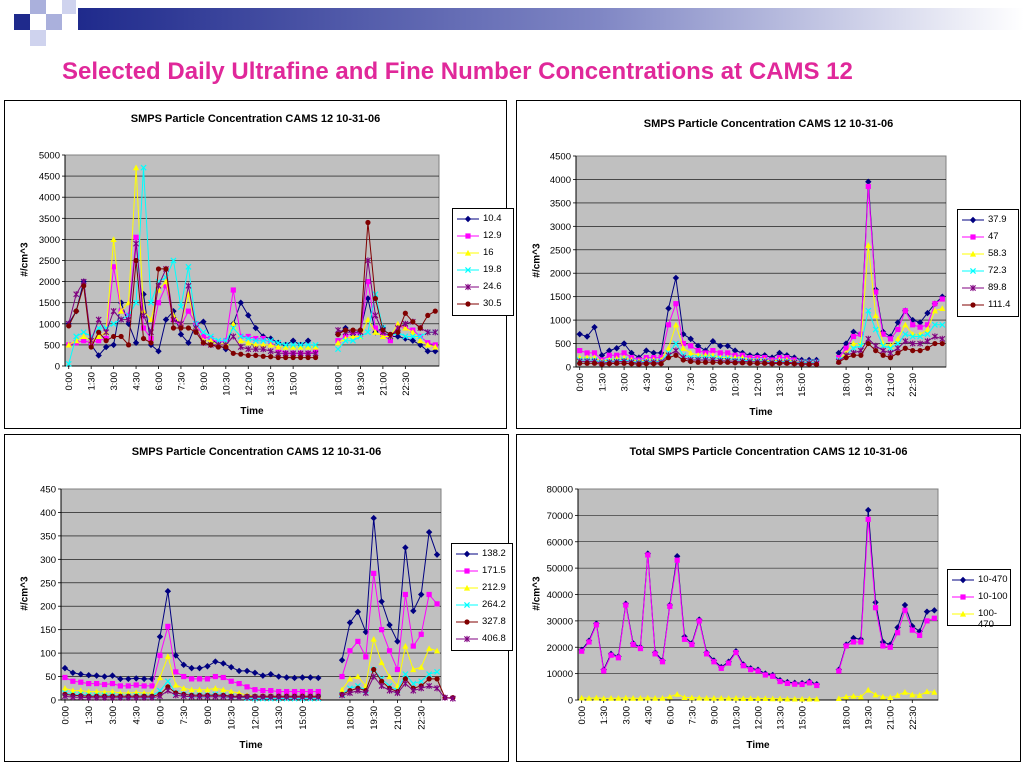  Describe the element at coordinates (761, 412) in the screenshot. I see `x-axis-label: Time` at that location.